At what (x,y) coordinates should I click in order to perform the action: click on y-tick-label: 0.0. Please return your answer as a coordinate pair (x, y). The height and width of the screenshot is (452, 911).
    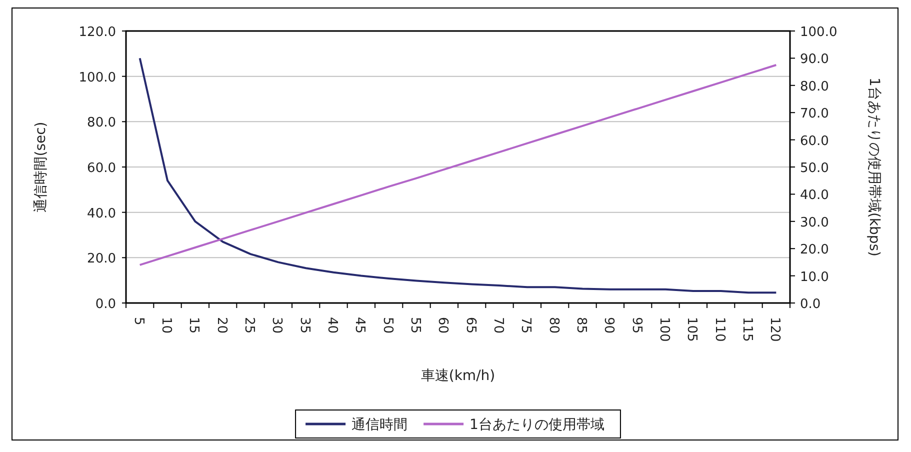
    Looking at the image, I should click on (105, 304).